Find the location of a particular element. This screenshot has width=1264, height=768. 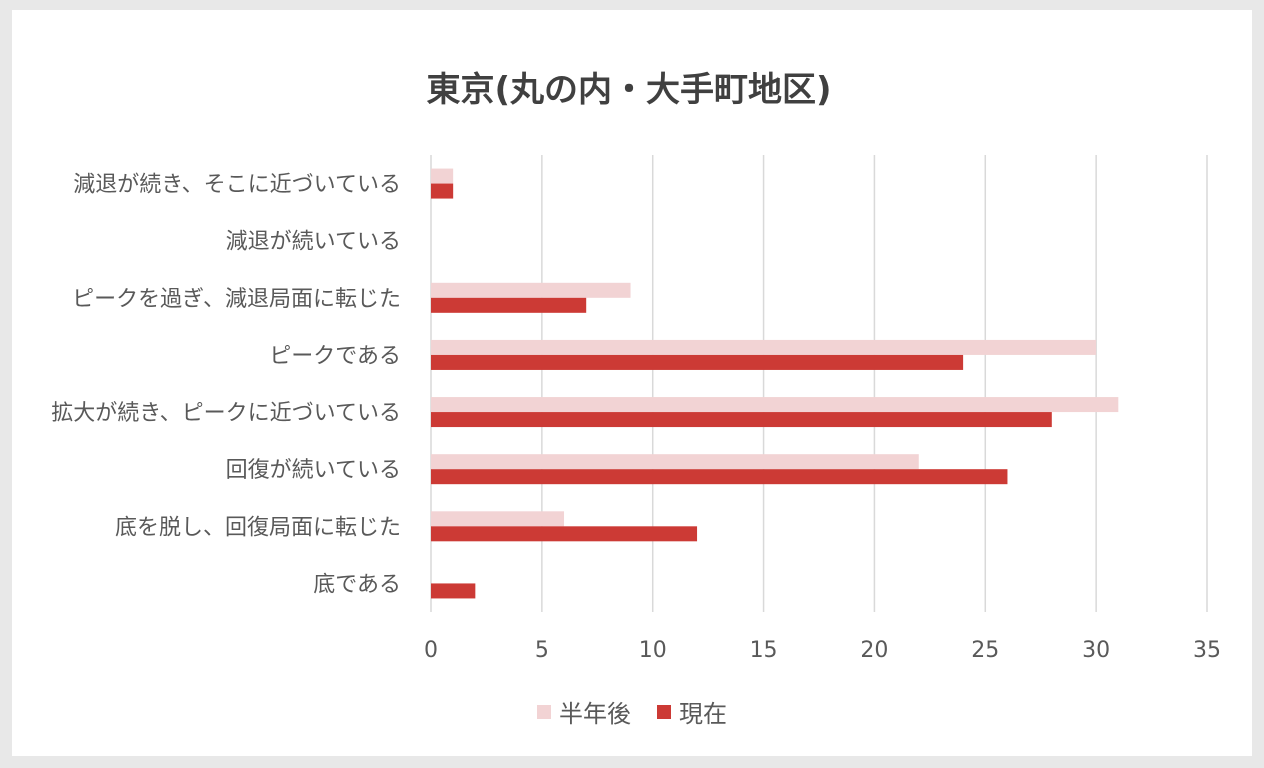

x-tick-label: 0 is located at coordinates (431, 650).